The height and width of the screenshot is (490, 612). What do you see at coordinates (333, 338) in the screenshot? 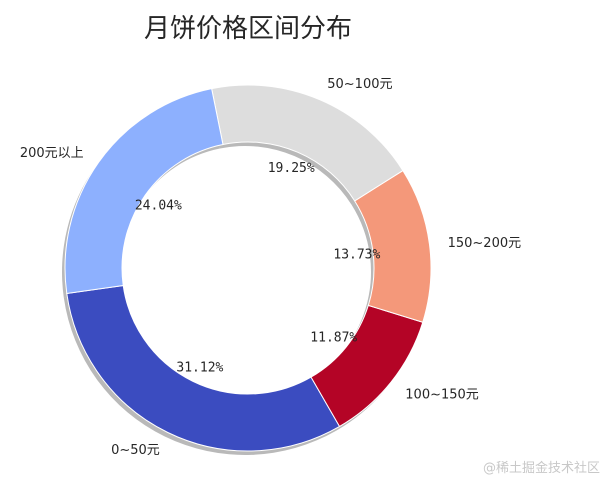
I see `percentage-label: 11.87%` at bounding box center [333, 338].